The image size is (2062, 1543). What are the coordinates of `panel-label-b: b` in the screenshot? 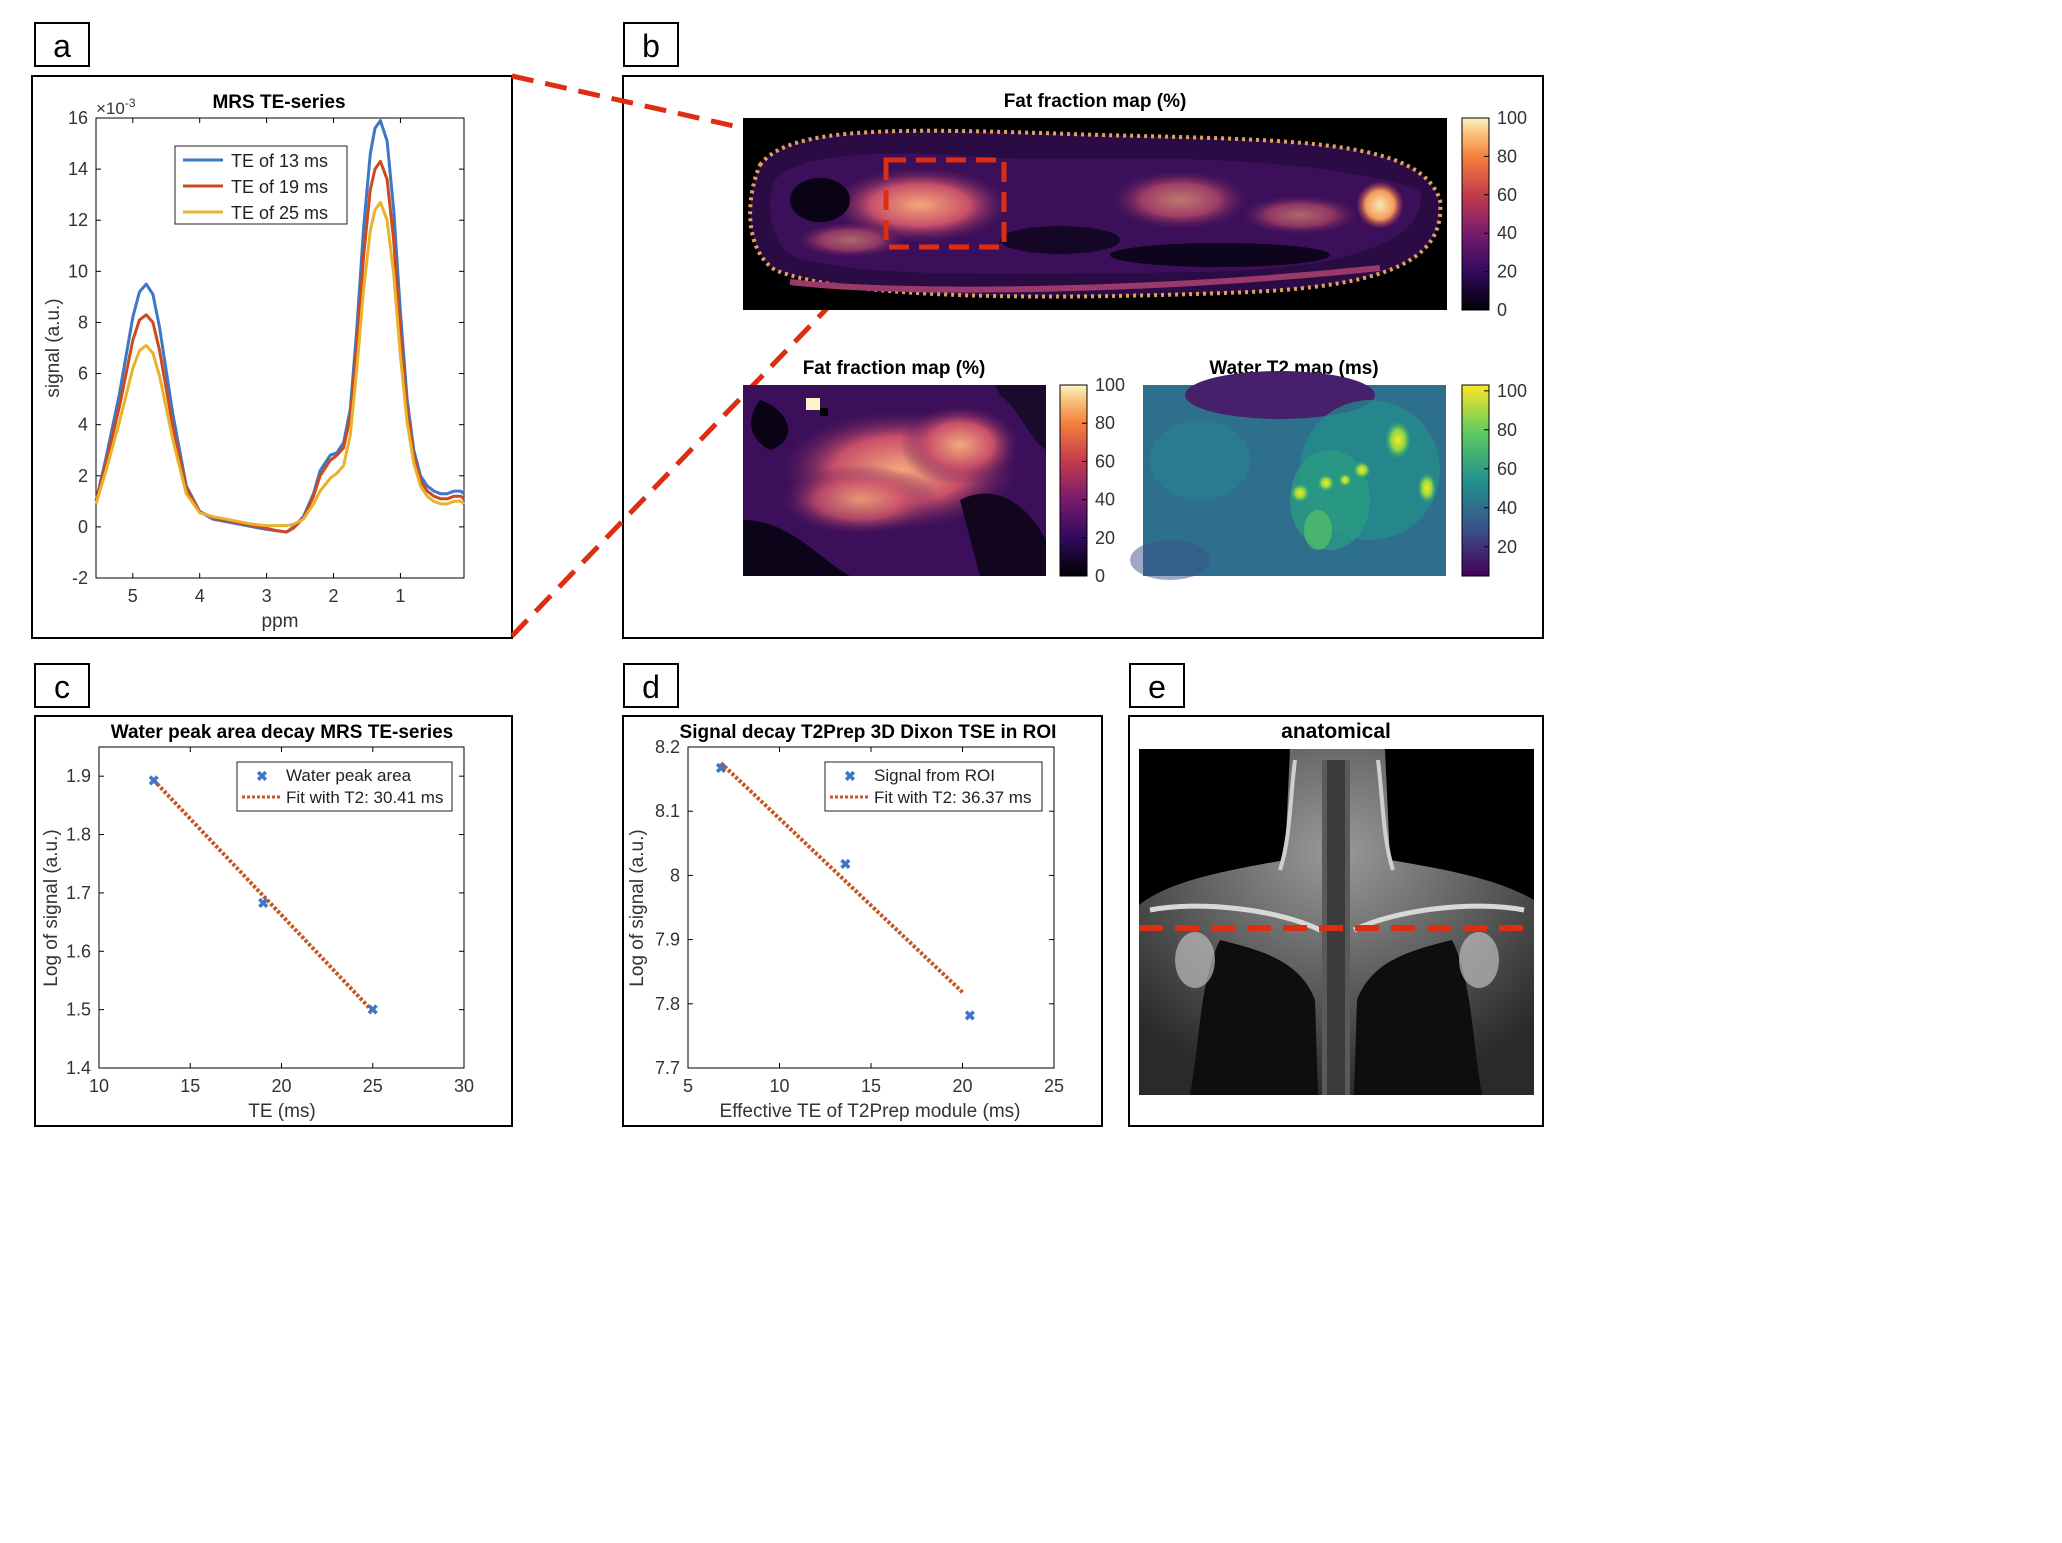 It's located at (651, 44).